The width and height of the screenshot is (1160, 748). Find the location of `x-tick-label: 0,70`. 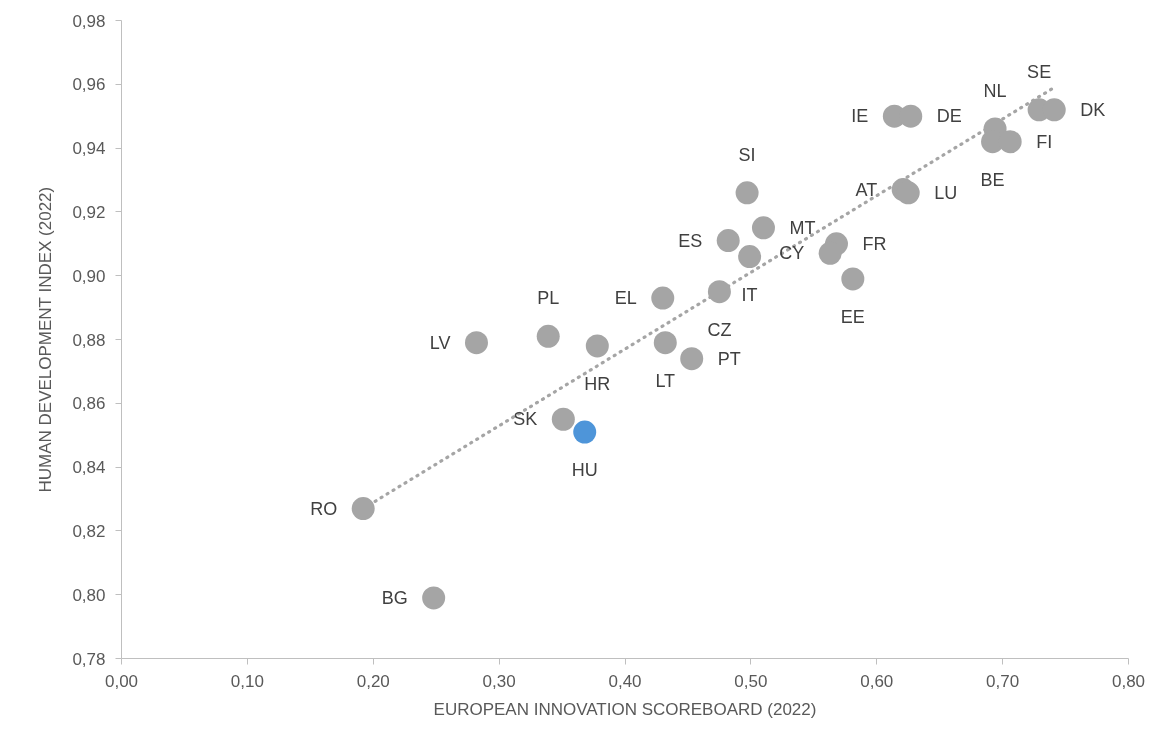

x-tick-label: 0,70 is located at coordinates (1003, 681).